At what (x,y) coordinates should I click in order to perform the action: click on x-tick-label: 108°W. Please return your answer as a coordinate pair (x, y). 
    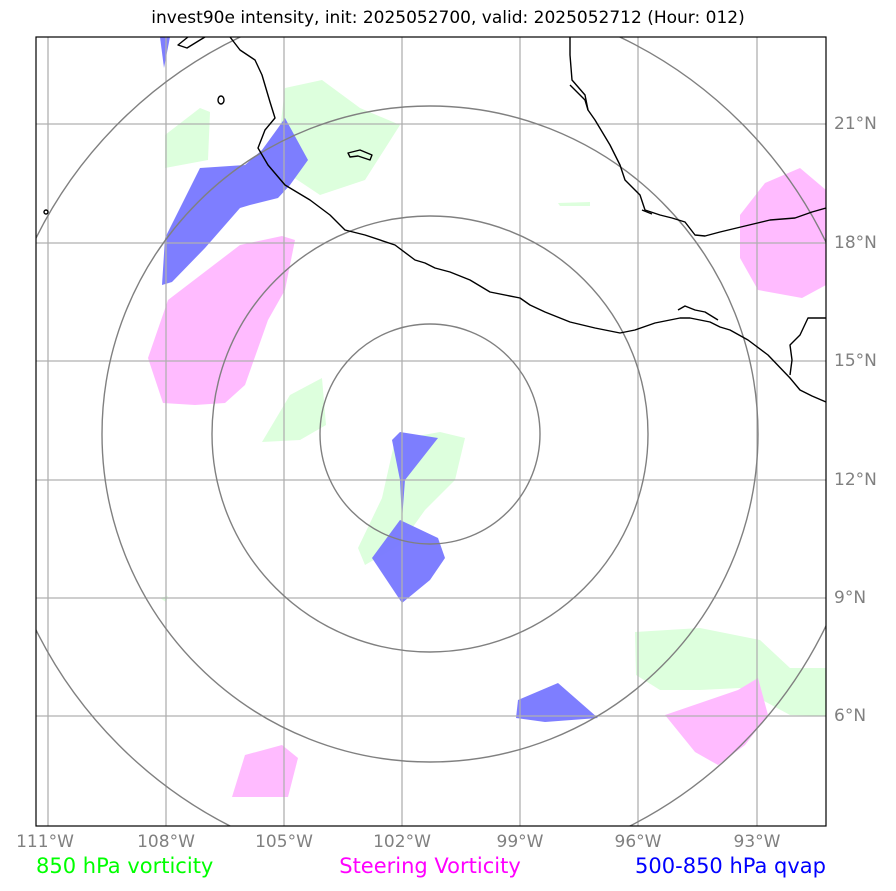
    Looking at the image, I should click on (166, 842).